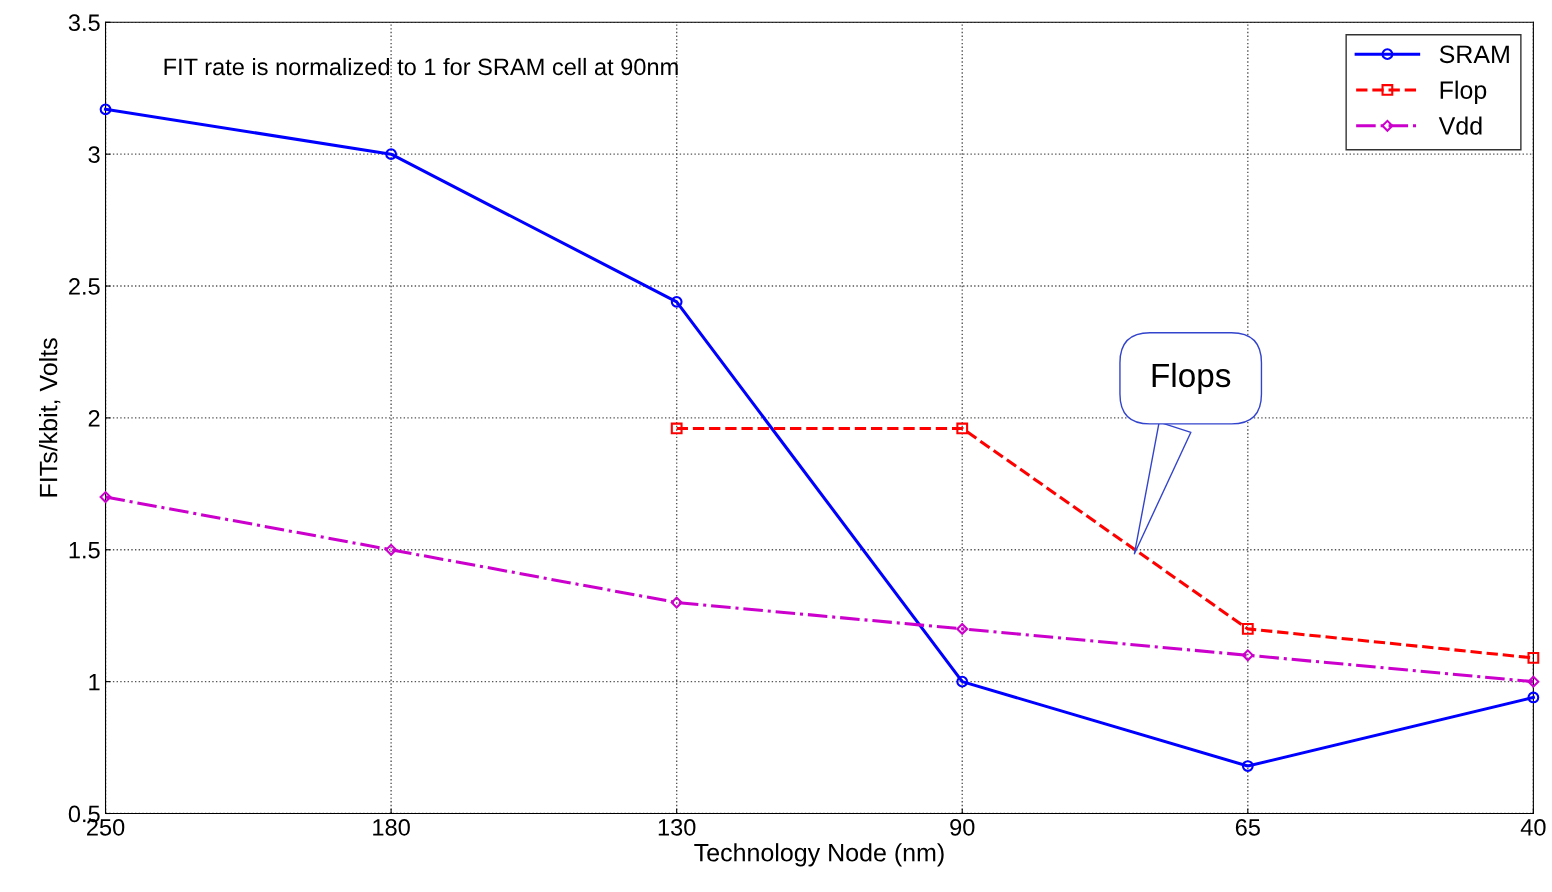  What do you see at coordinates (84, 550) in the screenshot?
I see `y-tick-label: 1.5` at bounding box center [84, 550].